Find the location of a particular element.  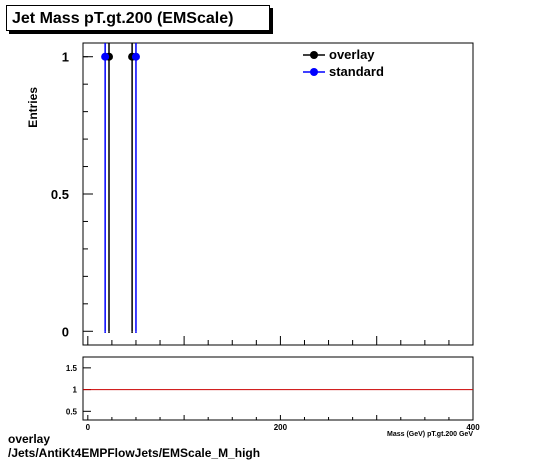

main-x-axis is located at coordinates (280, 340).